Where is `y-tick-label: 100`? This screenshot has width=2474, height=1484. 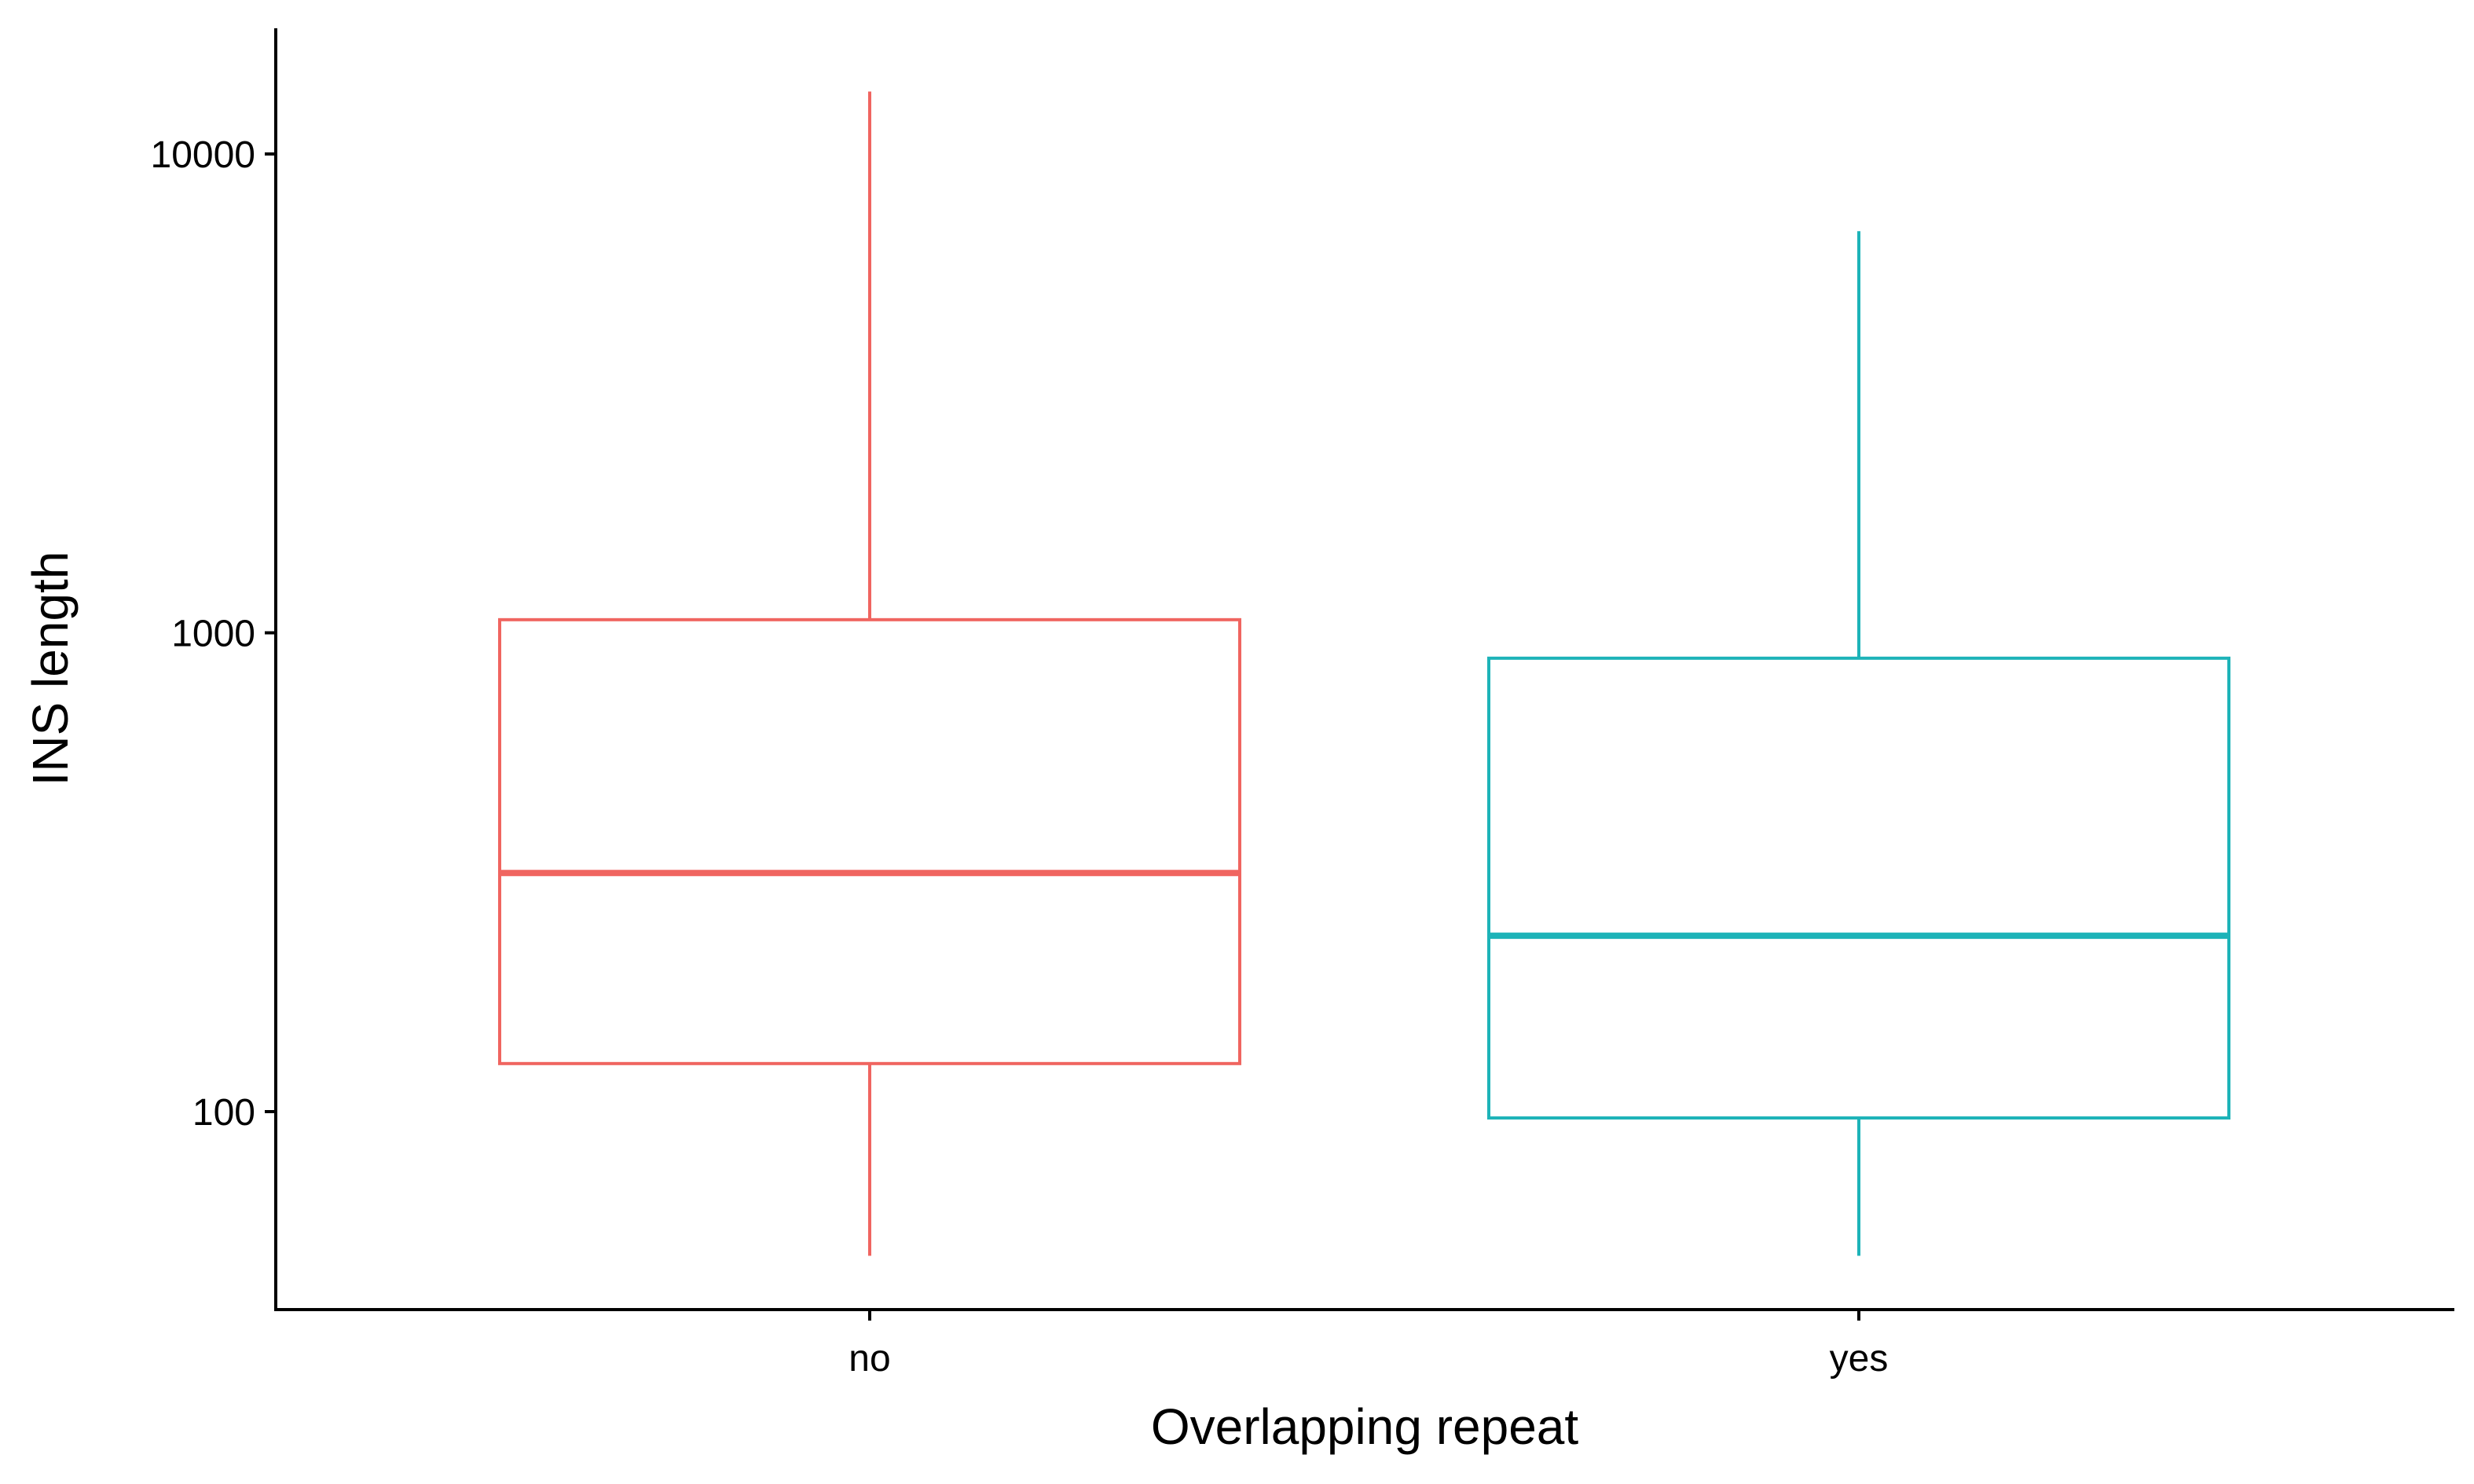 y-tick-label: 100 is located at coordinates (223, 1113).